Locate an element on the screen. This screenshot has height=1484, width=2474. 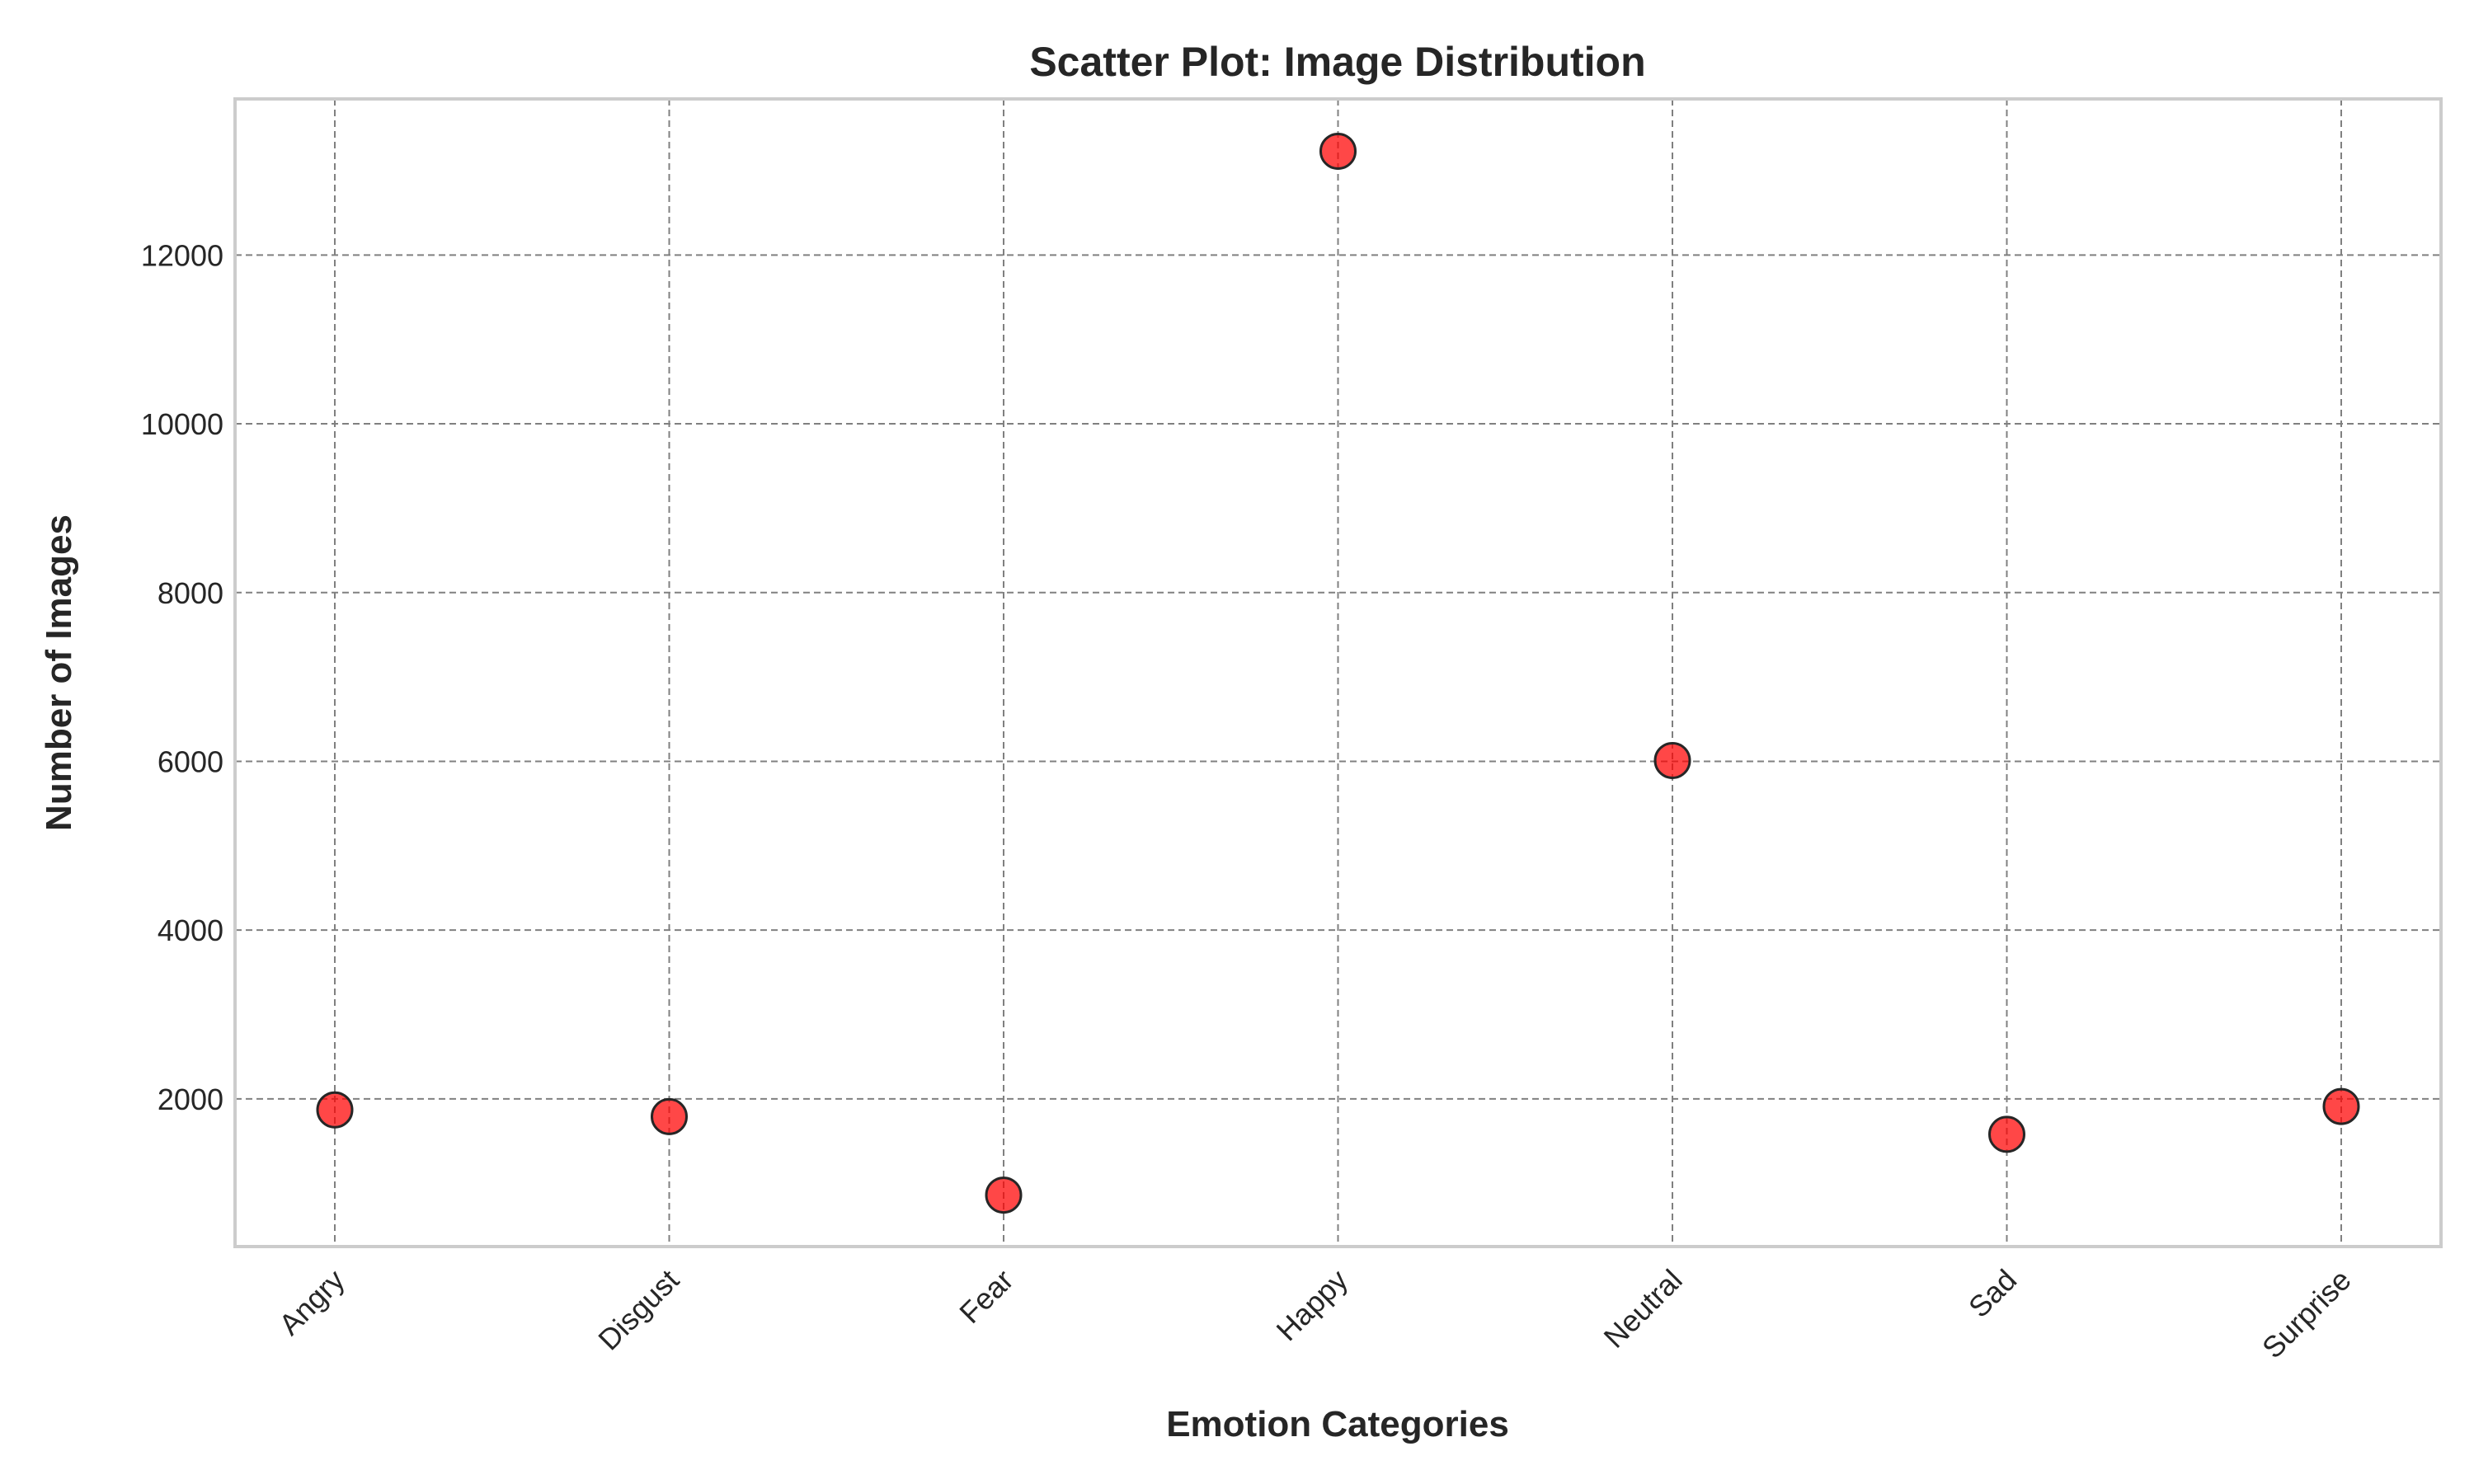
y-tick-label: 2000 is located at coordinates (190, 1099).